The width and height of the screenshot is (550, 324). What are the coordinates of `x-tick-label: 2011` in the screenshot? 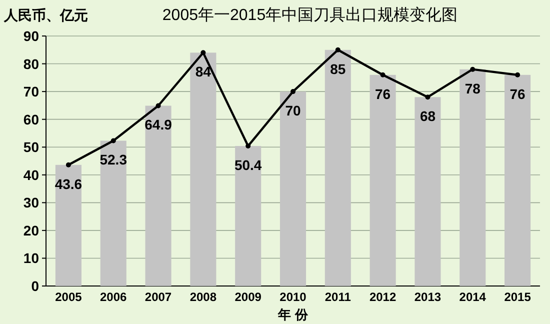 It's located at (338, 297).